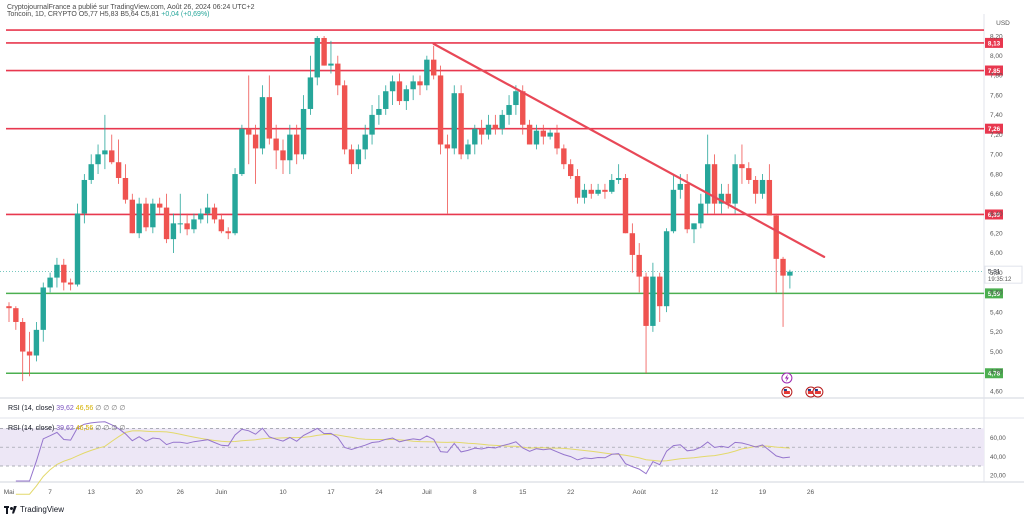 The height and width of the screenshot is (520, 1024). What do you see at coordinates (119, 14) in the screenshot?
I see `ohlc-values: O5,77 H5,83 B5,64 C5,81` at bounding box center [119, 14].